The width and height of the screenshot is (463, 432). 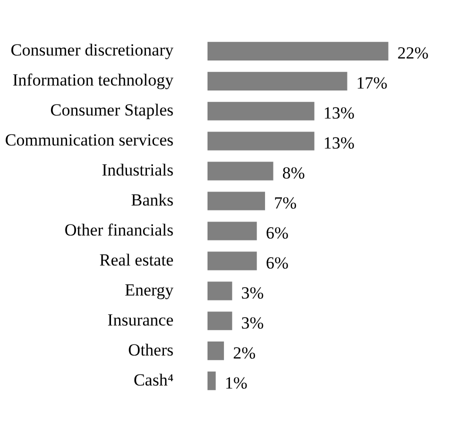 I want to click on data-label: 22%, so click(x=413, y=53).